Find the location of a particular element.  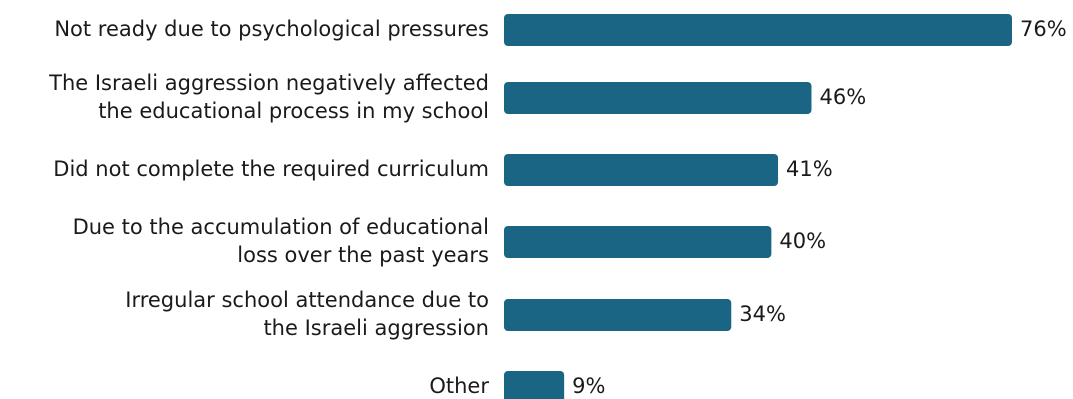

value-label-4: 34% is located at coordinates (762, 314).